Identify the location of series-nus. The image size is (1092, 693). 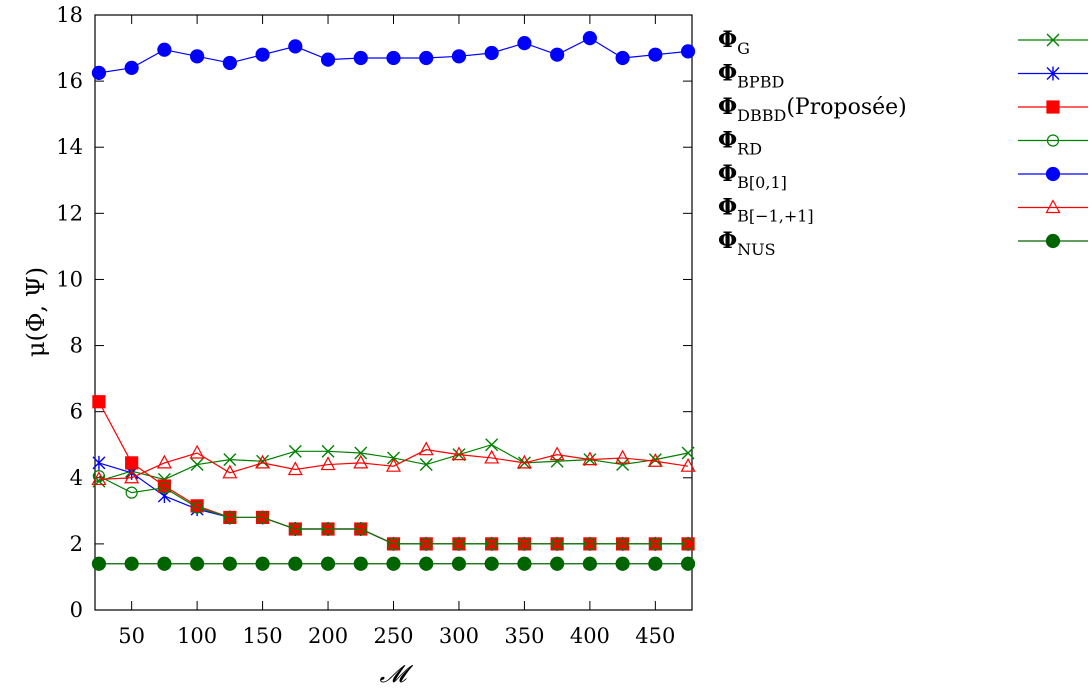
(393, 563).